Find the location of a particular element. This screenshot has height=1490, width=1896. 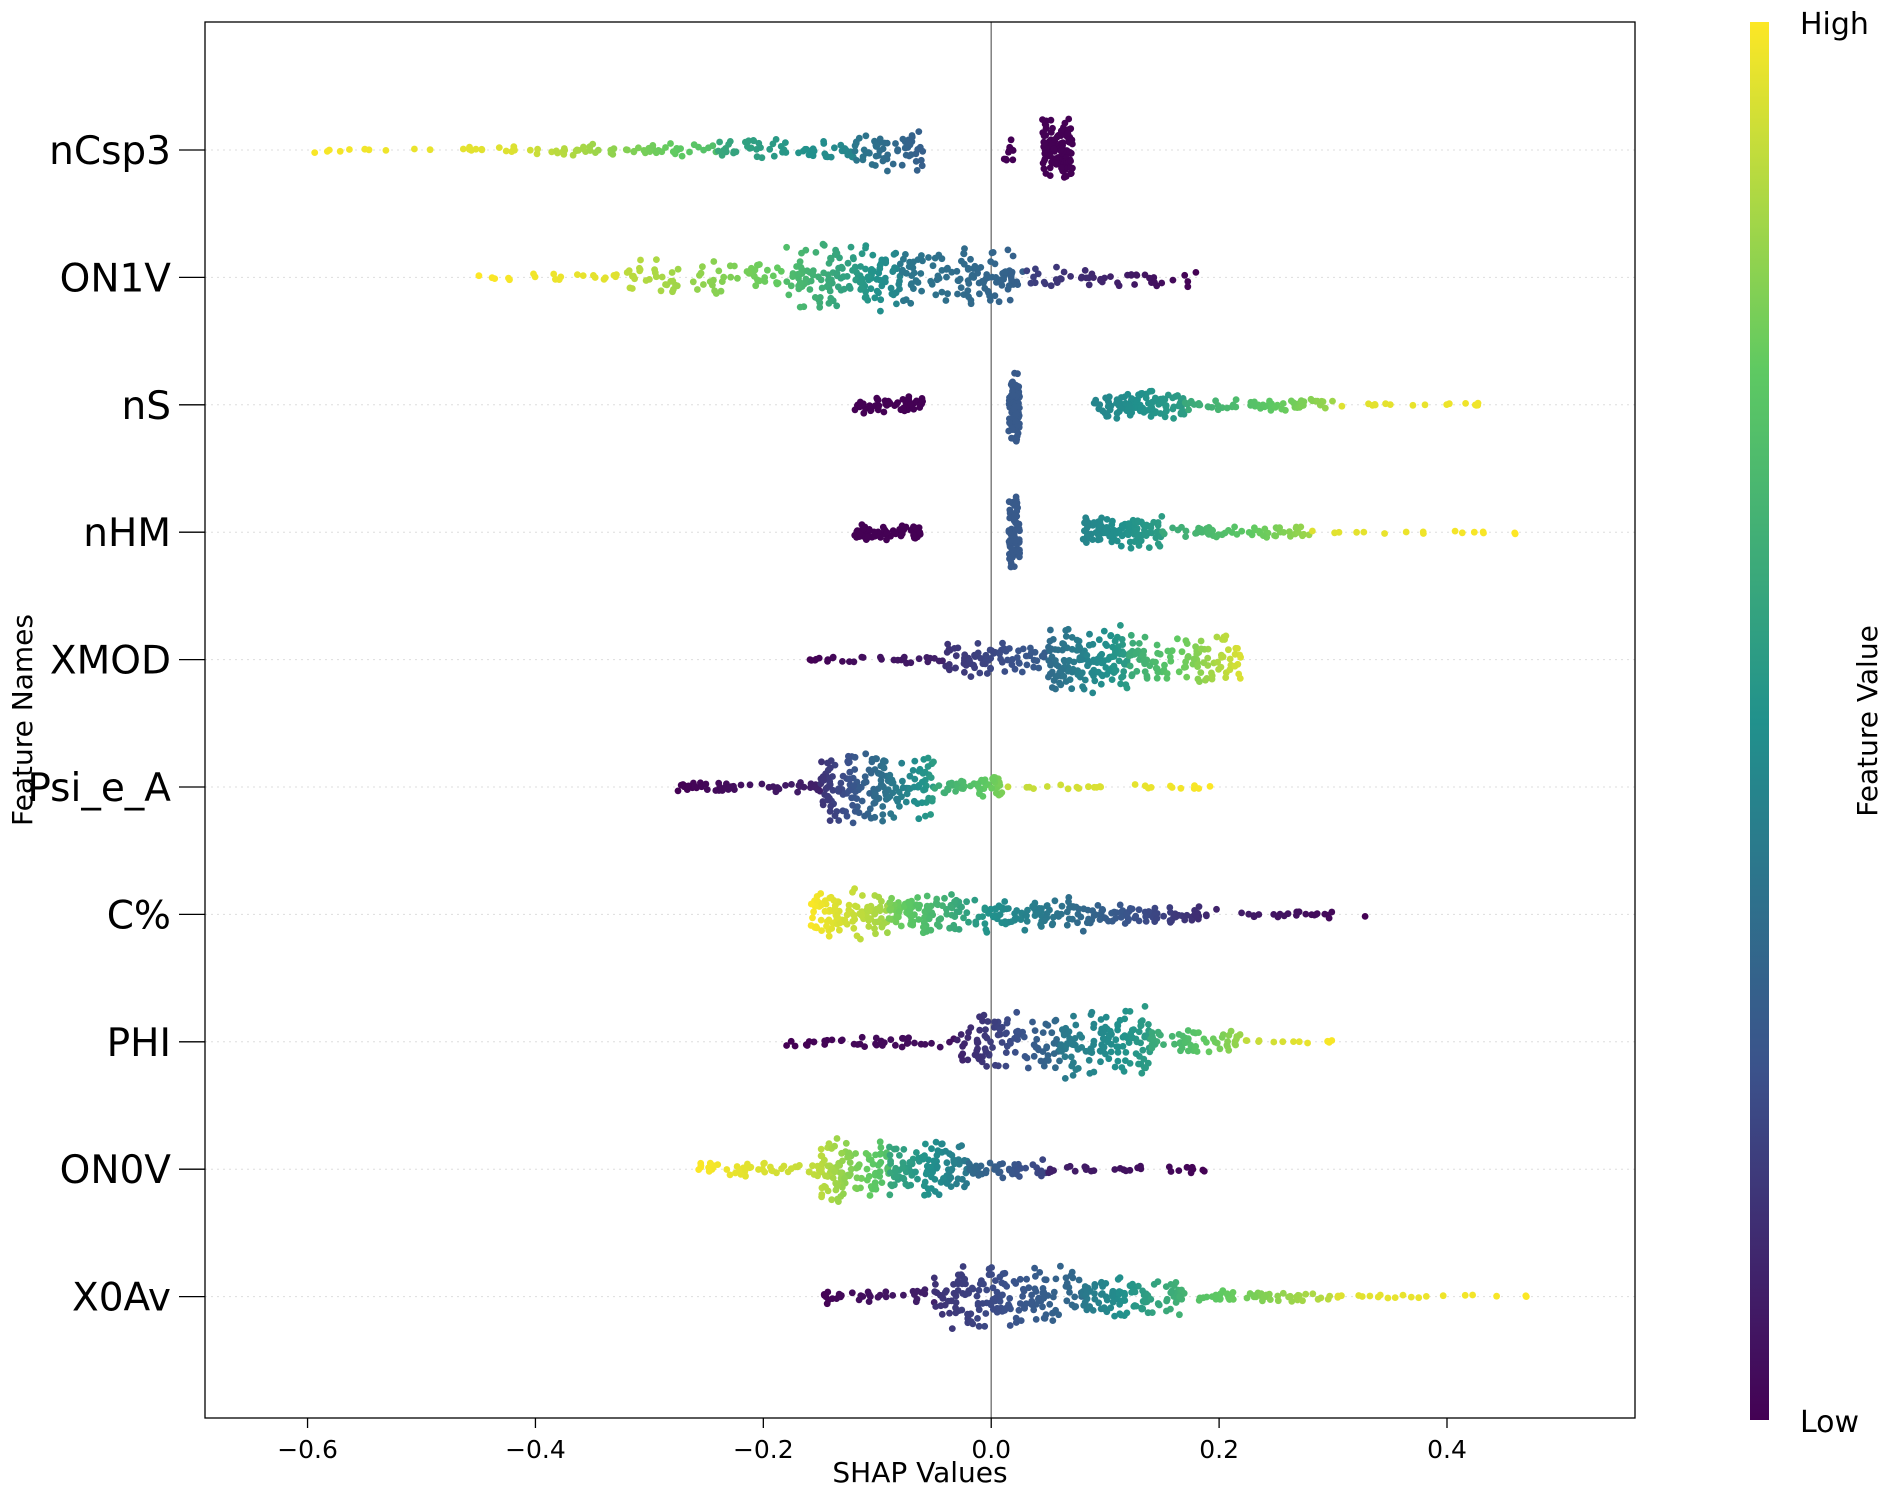

y-axis-title: Feature Names is located at coordinates (22, 720).